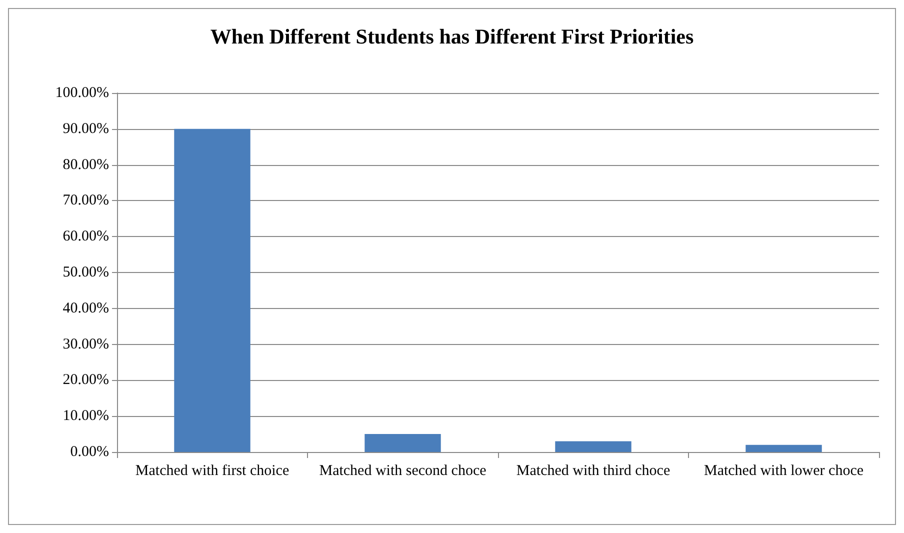 This screenshot has height=533, width=904. What do you see at coordinates (85, 380) in the screenshot?
I see `y-tick-label: 20.00%` at bounding box center [85, 380].